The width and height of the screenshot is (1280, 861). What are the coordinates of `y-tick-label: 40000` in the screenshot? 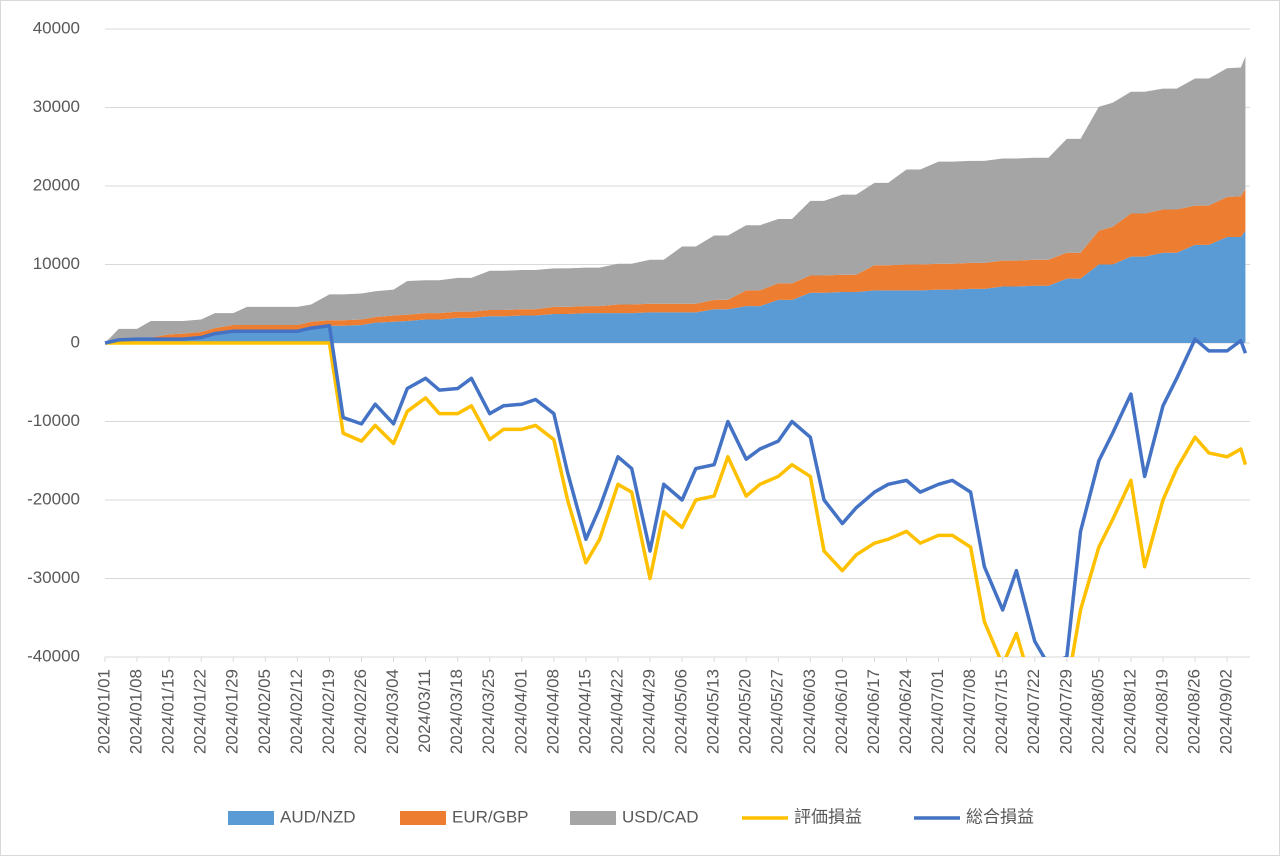 It's located at (56, 27).